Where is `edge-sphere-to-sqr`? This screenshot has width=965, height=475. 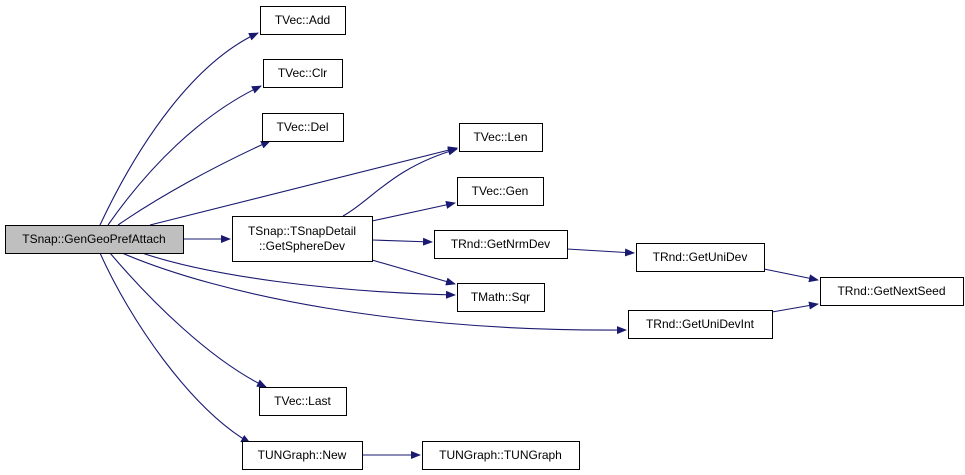
edge-sphere-to-sqr is located at coordinates (413, 272).